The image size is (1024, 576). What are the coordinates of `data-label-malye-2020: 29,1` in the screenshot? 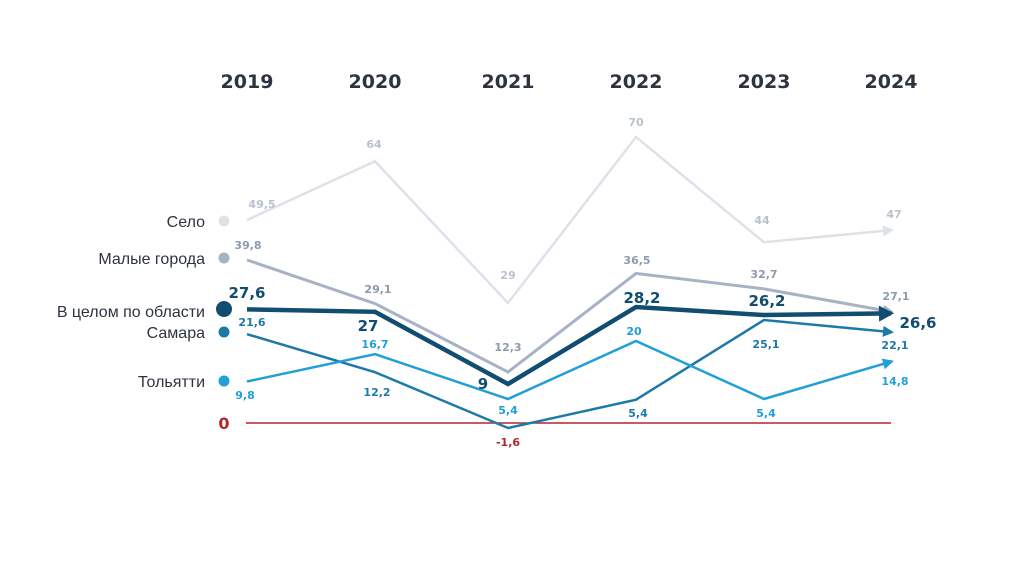 It's located at (377, 289).